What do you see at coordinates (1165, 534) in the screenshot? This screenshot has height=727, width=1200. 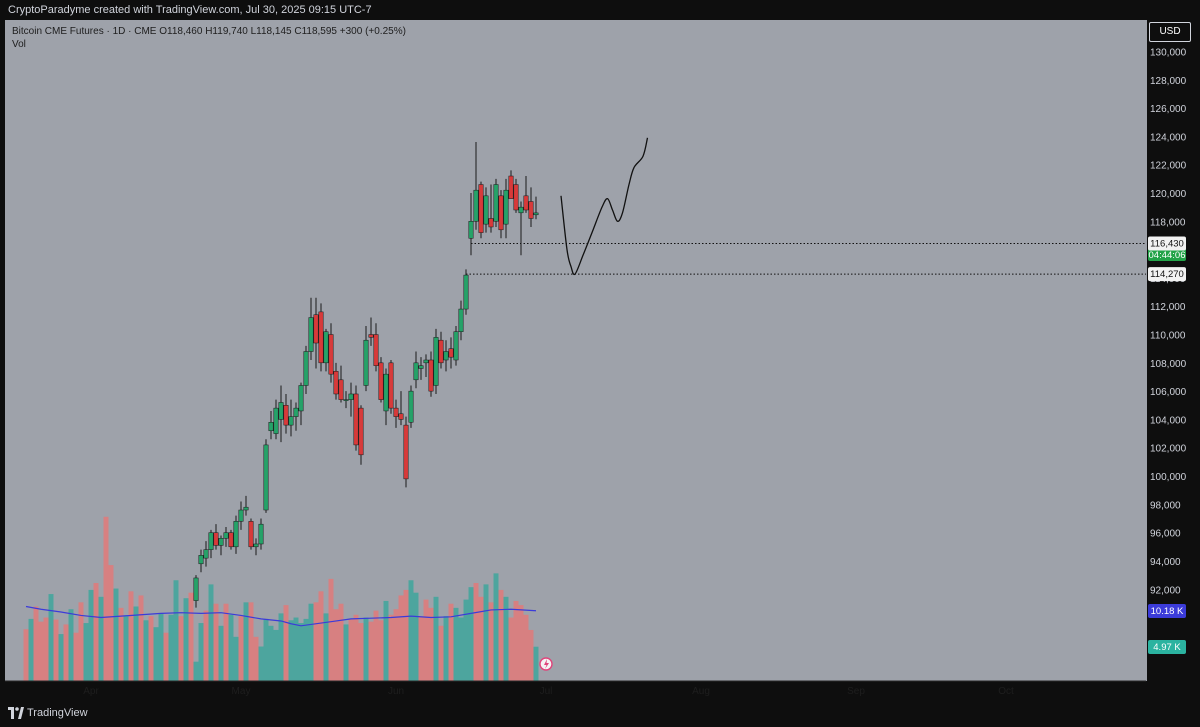 I see `y-tick-label: 96,000` at bounding box center [1165, 534].